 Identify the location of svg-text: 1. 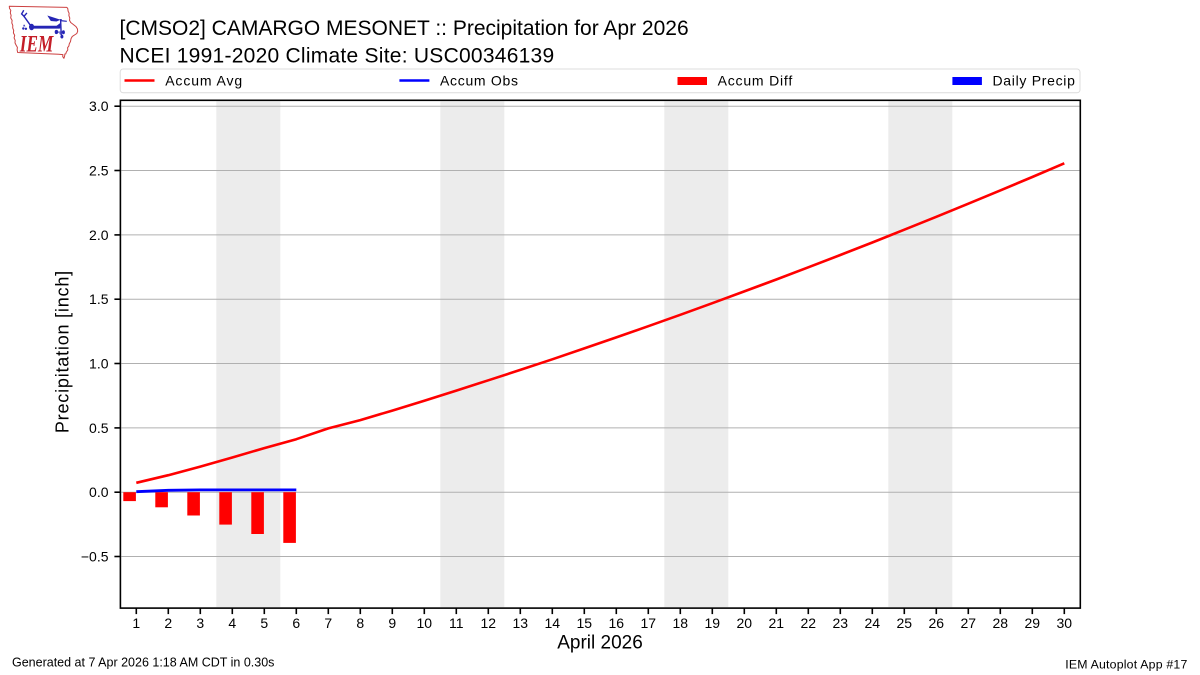
(136, 623).